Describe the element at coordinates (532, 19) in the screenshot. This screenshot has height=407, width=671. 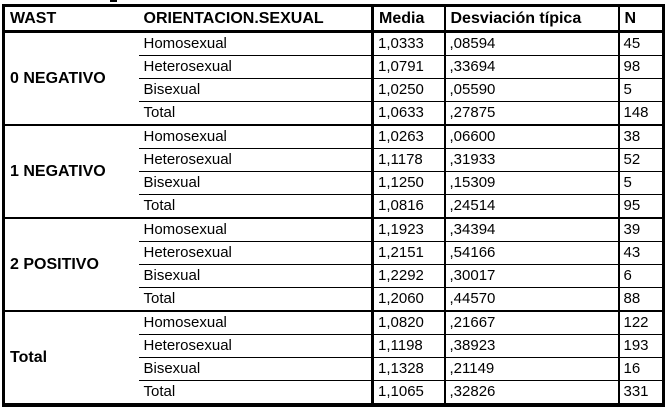
I see `header-desviacion-tipica: Desviación típica` at that location.